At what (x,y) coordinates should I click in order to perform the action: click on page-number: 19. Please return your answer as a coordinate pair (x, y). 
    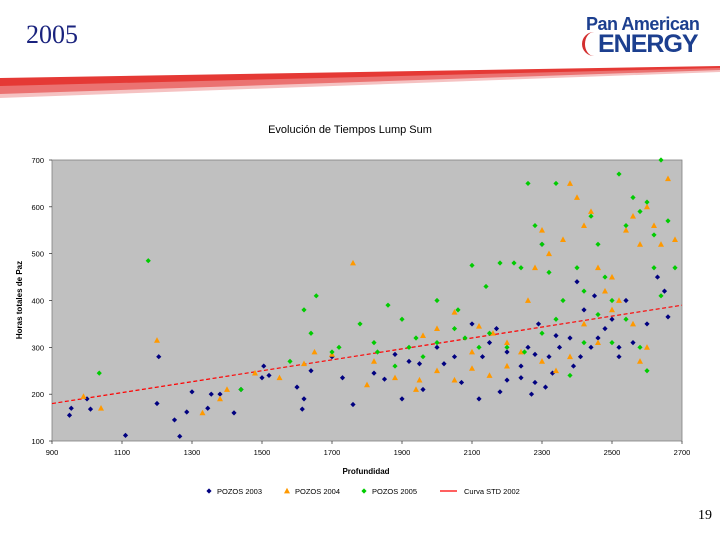
    Looking at the image, I should click on (705, 515).